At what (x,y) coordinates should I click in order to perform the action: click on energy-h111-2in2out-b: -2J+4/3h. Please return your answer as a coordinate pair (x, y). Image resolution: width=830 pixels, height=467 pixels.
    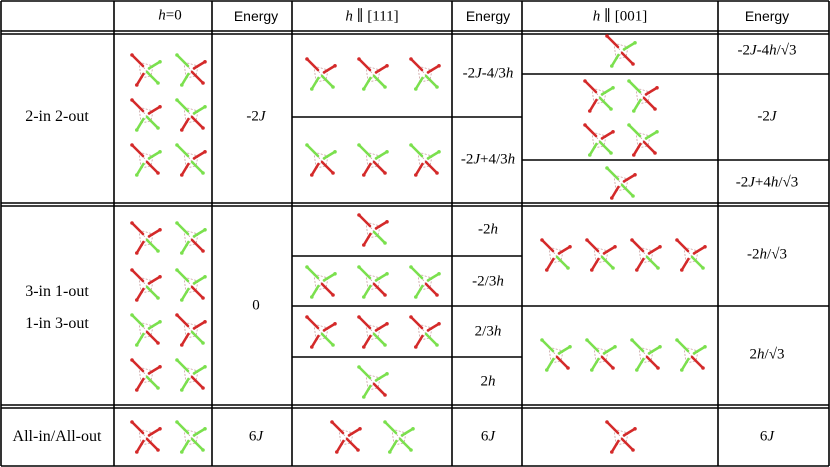
    Looking at the image, I should click on (488, 159).